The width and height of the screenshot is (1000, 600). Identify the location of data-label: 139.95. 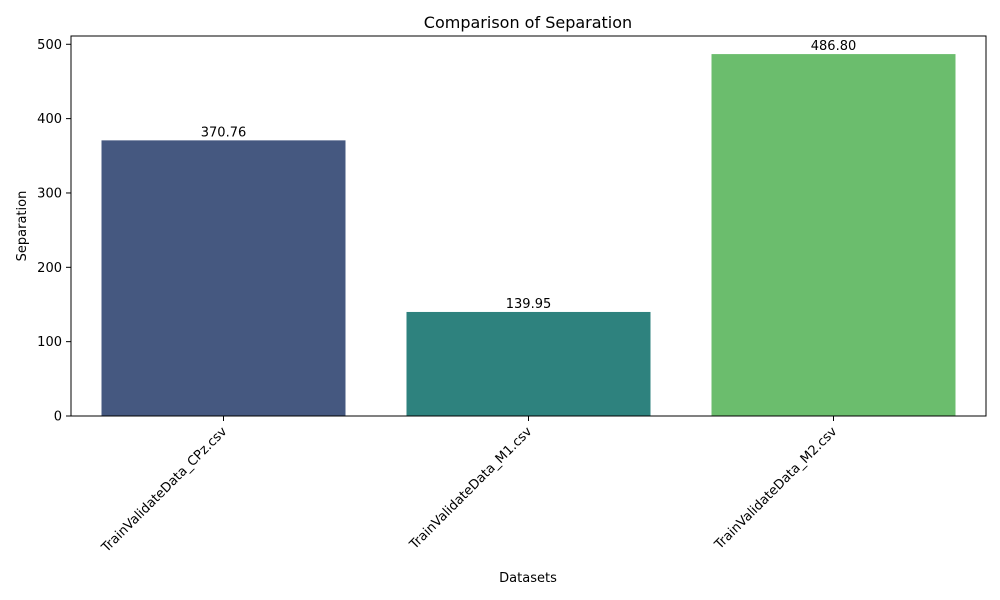
(529, 304).